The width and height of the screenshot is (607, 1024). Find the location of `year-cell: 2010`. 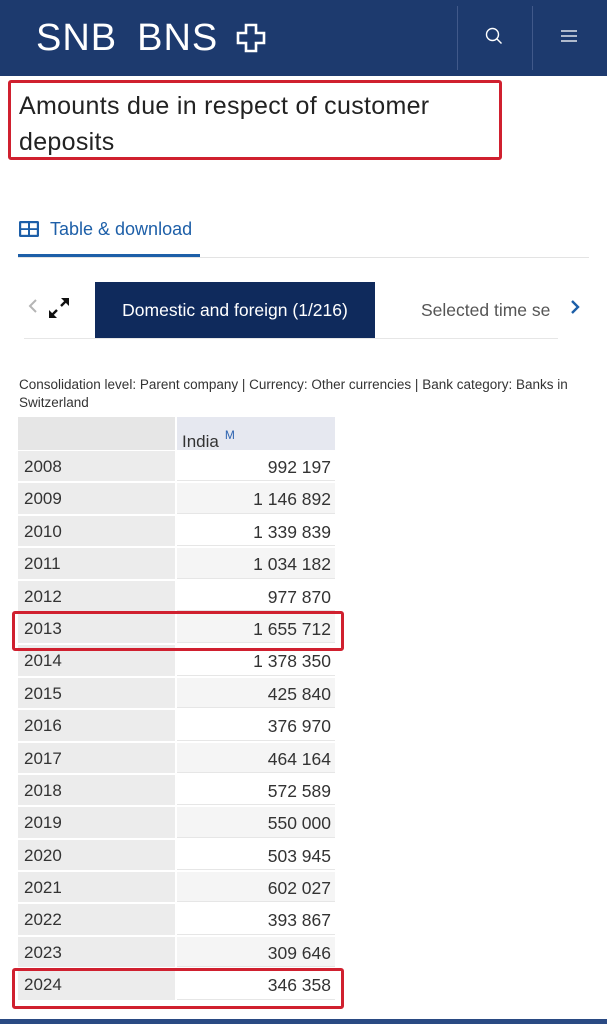

year-cell: 2010 is located at coordinates (96, 531).